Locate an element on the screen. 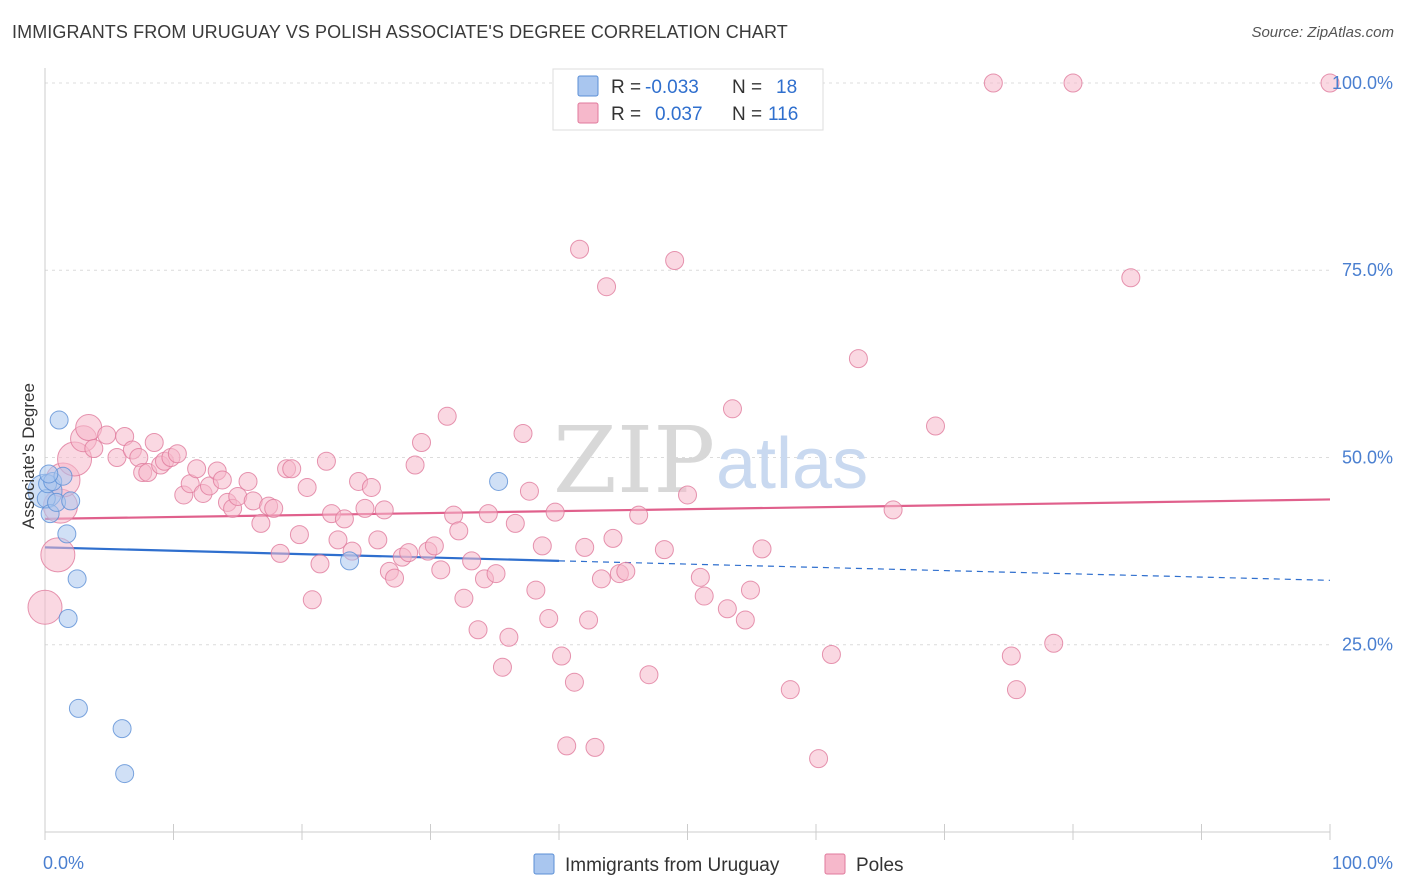 Image resolution: width=1406 pixels, height=892 pixels. series-legend-label-poles: Poles is located at coordinates (880, 865).